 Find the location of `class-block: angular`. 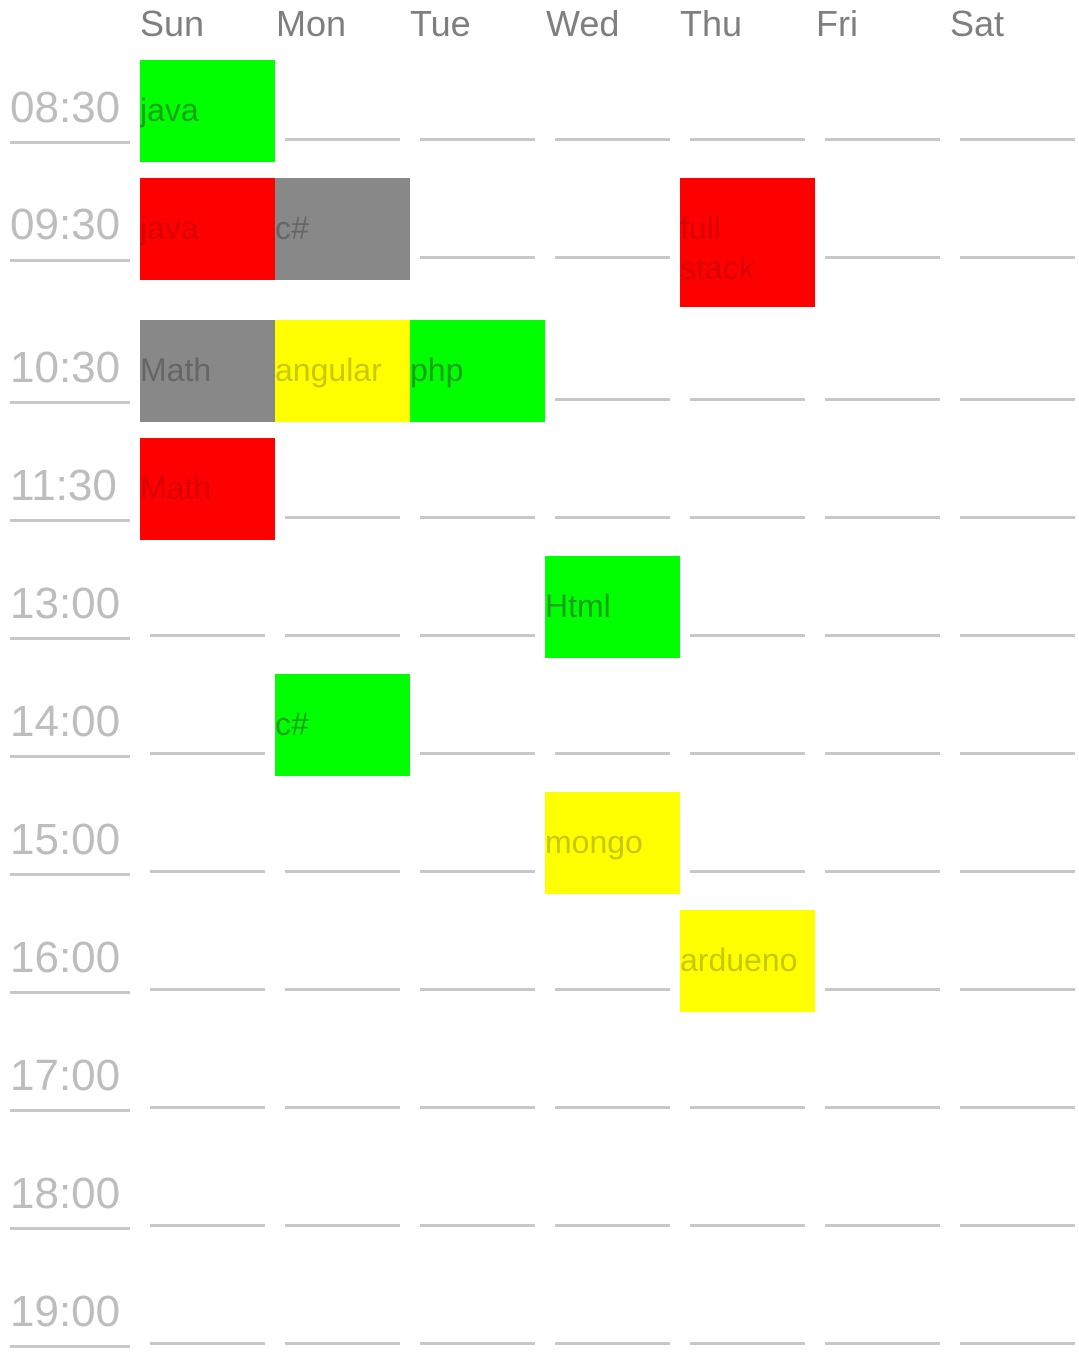

class-block: angular is located at coordinates (342, 371).